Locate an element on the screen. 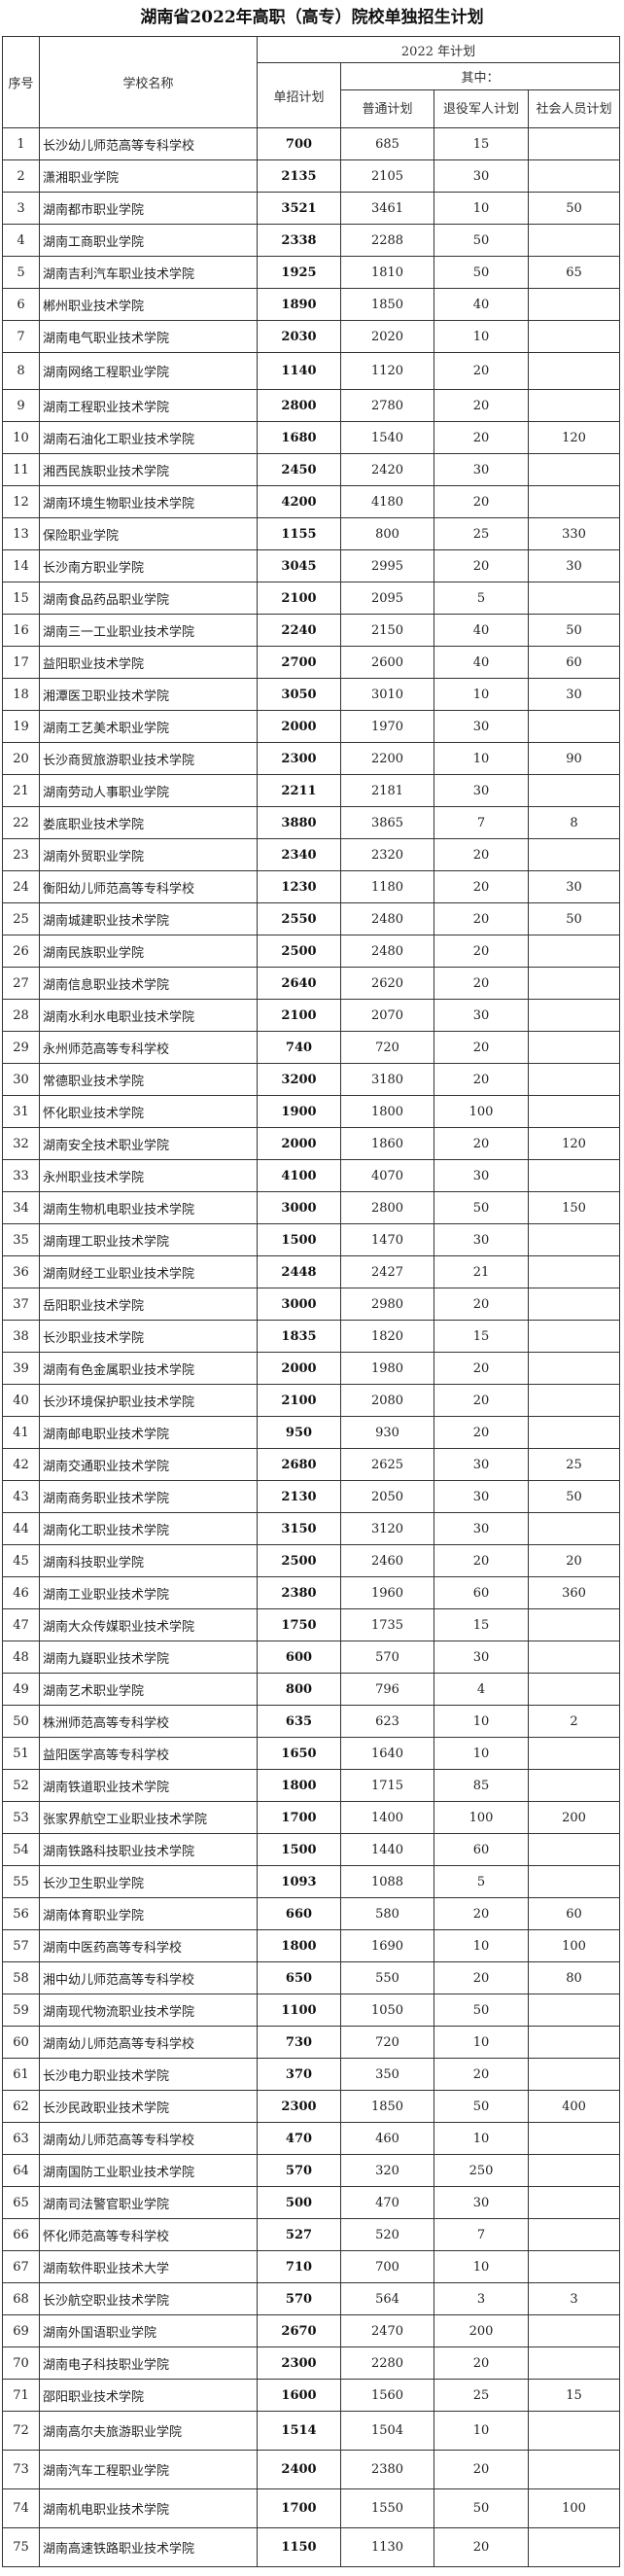 The width and height of the screenshot is (624, 2576). cell-seq: 70 is located at coordinates (21, 2364).